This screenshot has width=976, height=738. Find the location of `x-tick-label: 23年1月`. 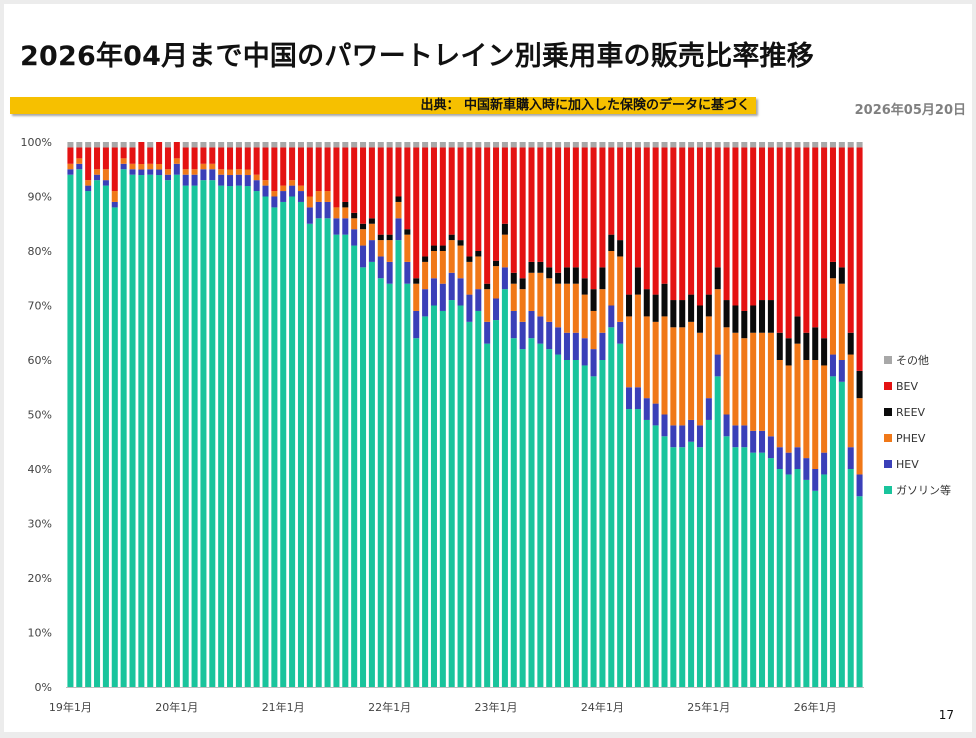

x-tick-label: 23年1月 is located at coordinates (496, 707).